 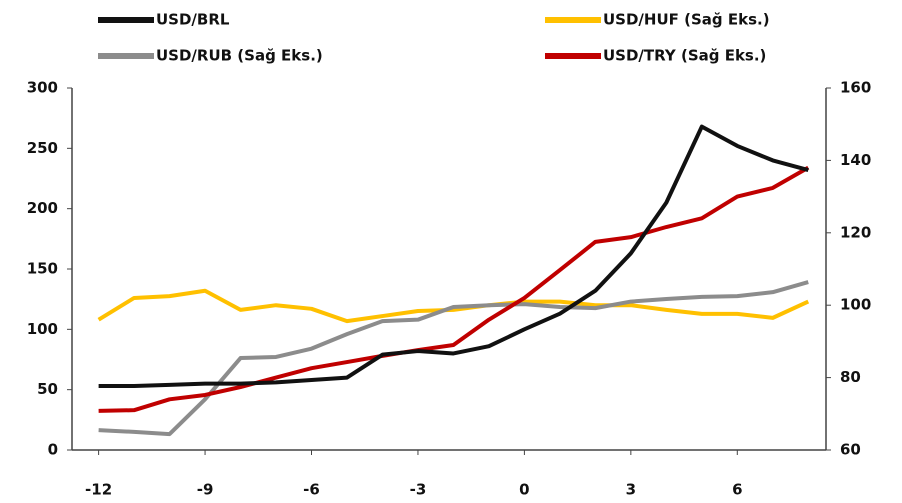 What do you see at coordinates (418, 490) in the screenshot?
I see `x-tick-label: -3` at bounding box center [418, 490].